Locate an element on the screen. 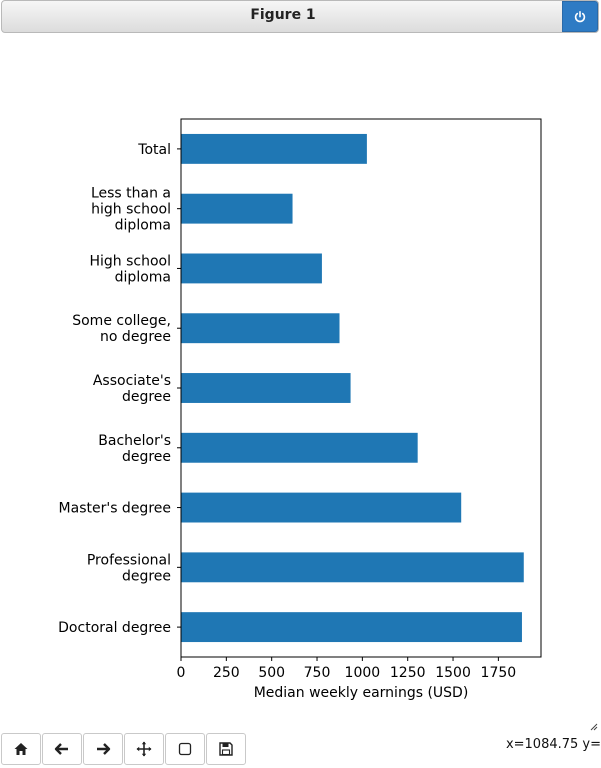 The image size is (601, 768). x-tick-label: 1250 is located at coordinates (408, 673).